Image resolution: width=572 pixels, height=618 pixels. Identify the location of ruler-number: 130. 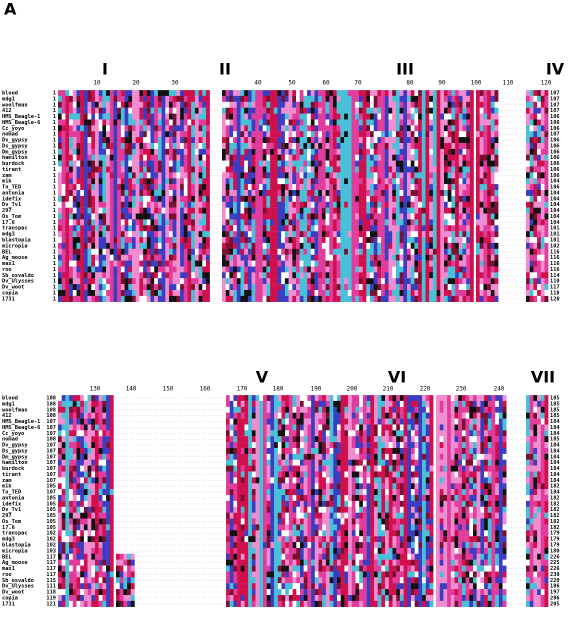
(95, 389).